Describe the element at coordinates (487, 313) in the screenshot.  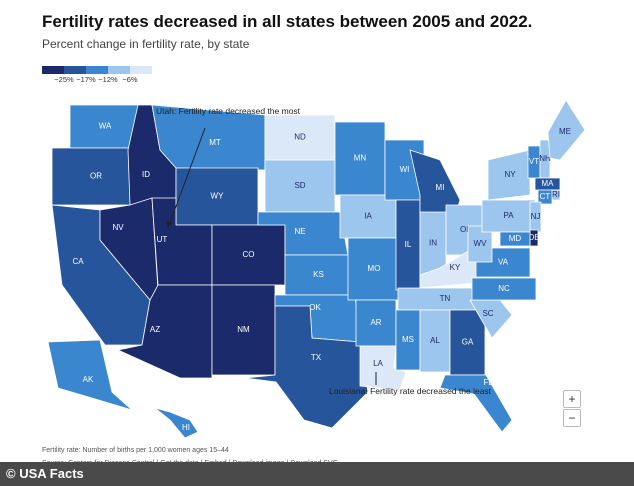
I see `state-label: SC` at that location.